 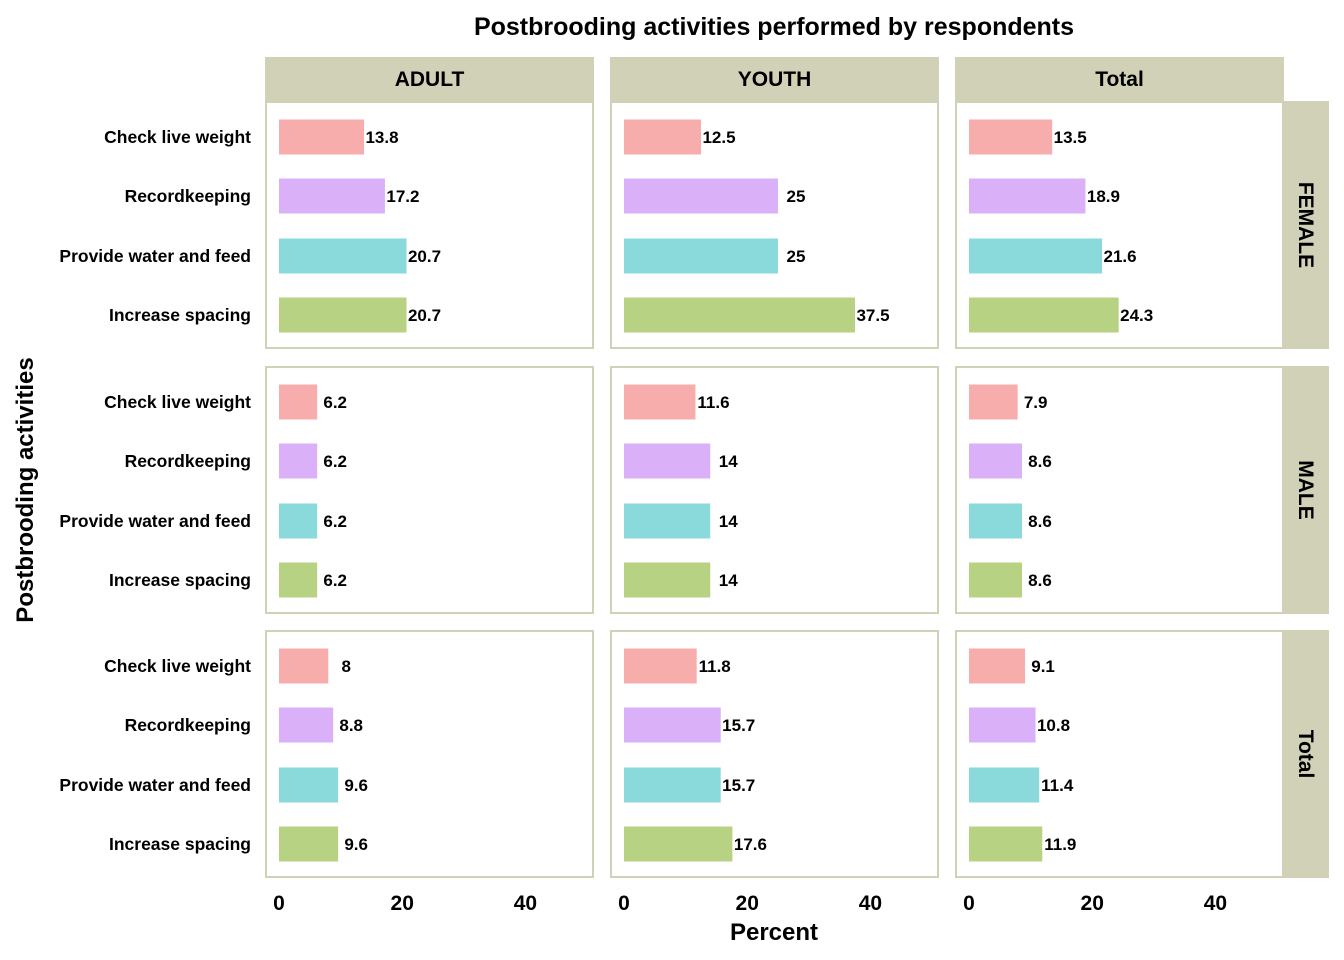 I want to click on value-label: 21.6, so click(x=1120, y=256).